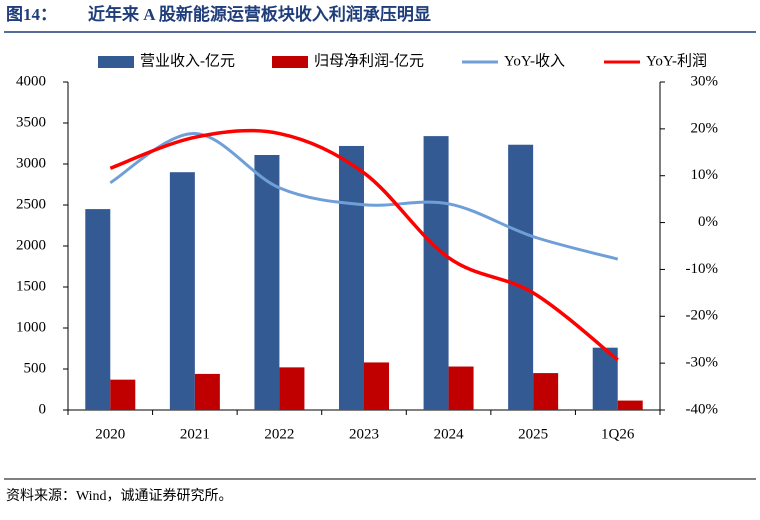 This screenshot has width=760, height=520. I want to click on y-tick-label: 4000, so click(31, 81).